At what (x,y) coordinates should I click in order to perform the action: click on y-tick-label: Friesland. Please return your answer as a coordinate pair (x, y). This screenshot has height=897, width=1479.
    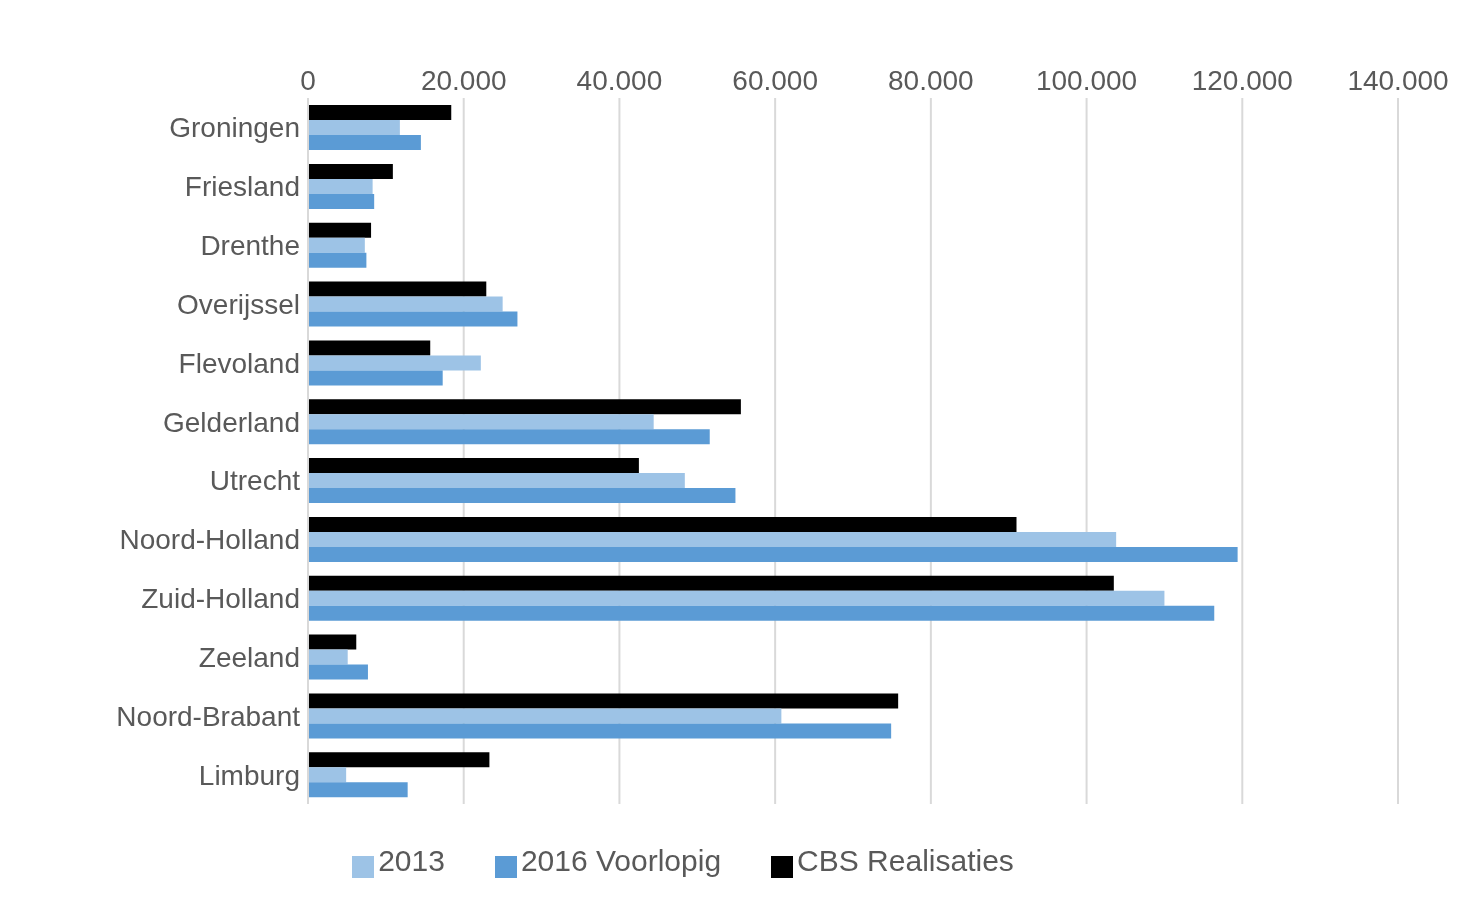
    Looking at the image, I should click on (242, 187).